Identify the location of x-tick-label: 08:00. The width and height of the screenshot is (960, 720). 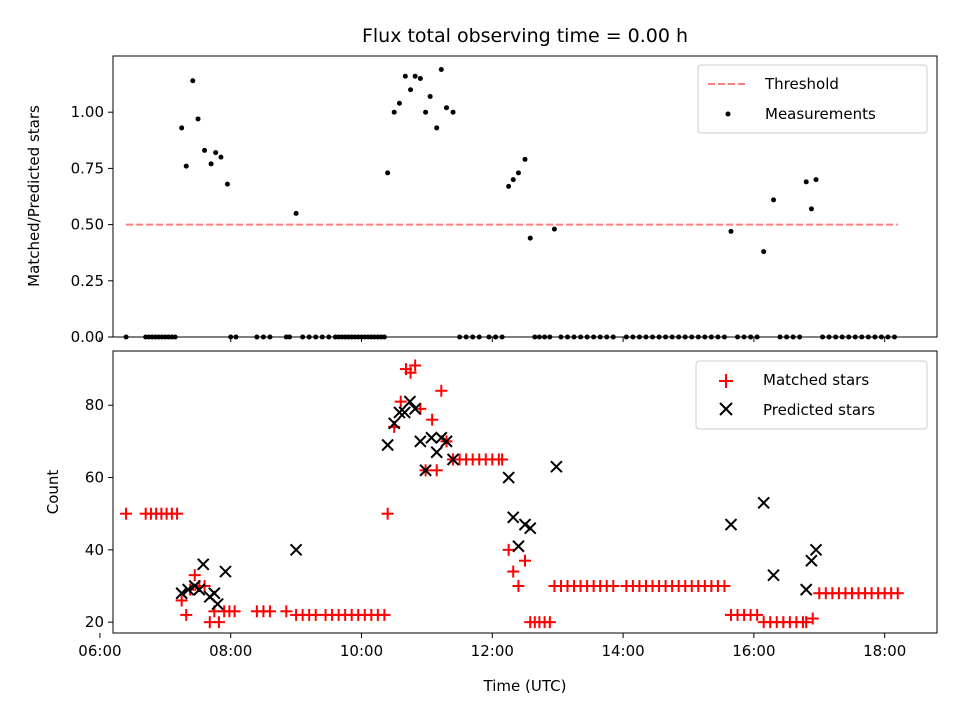
(230, 651).